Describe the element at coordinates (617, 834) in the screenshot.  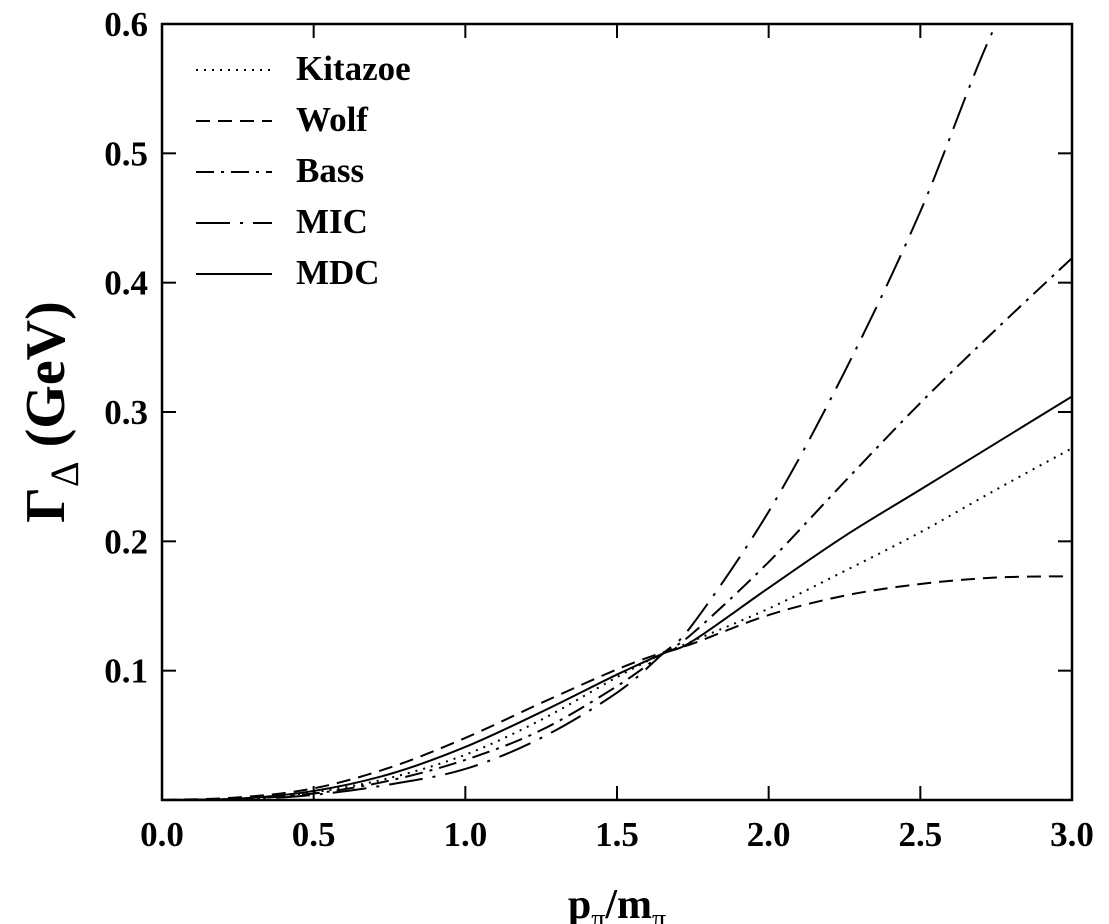
I see `x-tick-label: 1.5` at that location.